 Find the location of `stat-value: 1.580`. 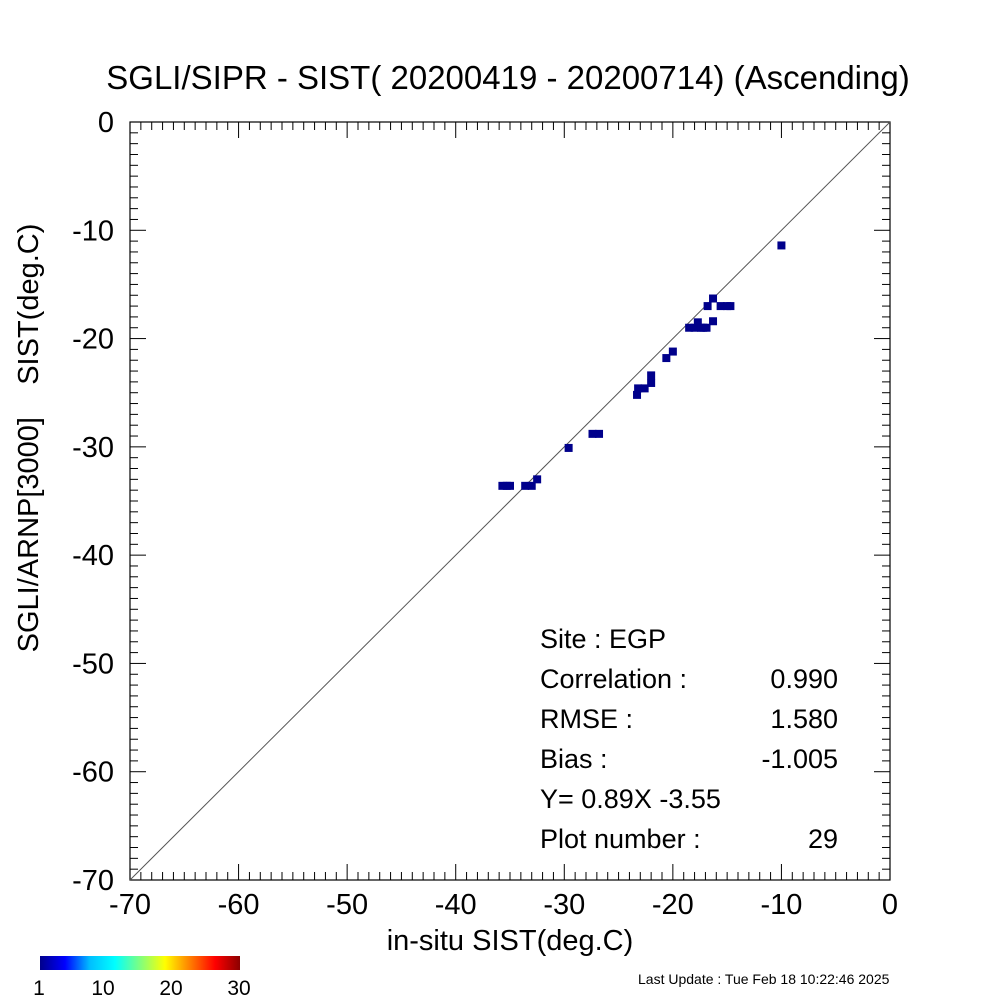

stat-value: 1.580 is located at coordinates (804, 719).